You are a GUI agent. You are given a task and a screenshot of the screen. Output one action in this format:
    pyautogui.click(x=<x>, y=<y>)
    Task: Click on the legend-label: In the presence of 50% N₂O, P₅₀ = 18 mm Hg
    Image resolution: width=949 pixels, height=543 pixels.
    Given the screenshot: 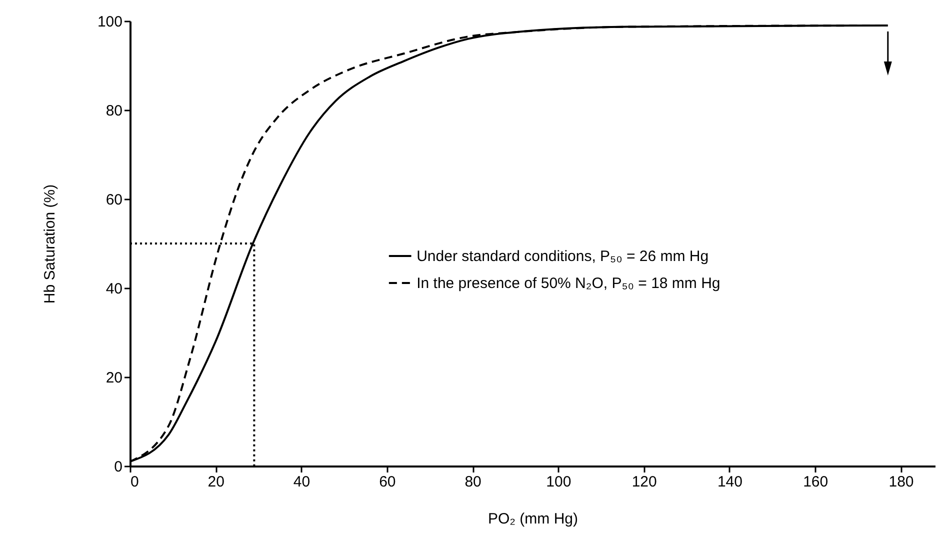 What is the action you would take?
    pyautogui.click(x=568, y=283)
    